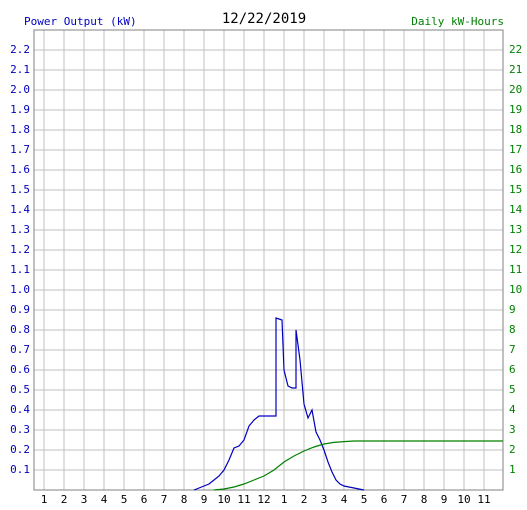  Describe the element at coordinates (80, 21) in the screenshot. I see `y-axis-label: Power Output (kW)` at that location.